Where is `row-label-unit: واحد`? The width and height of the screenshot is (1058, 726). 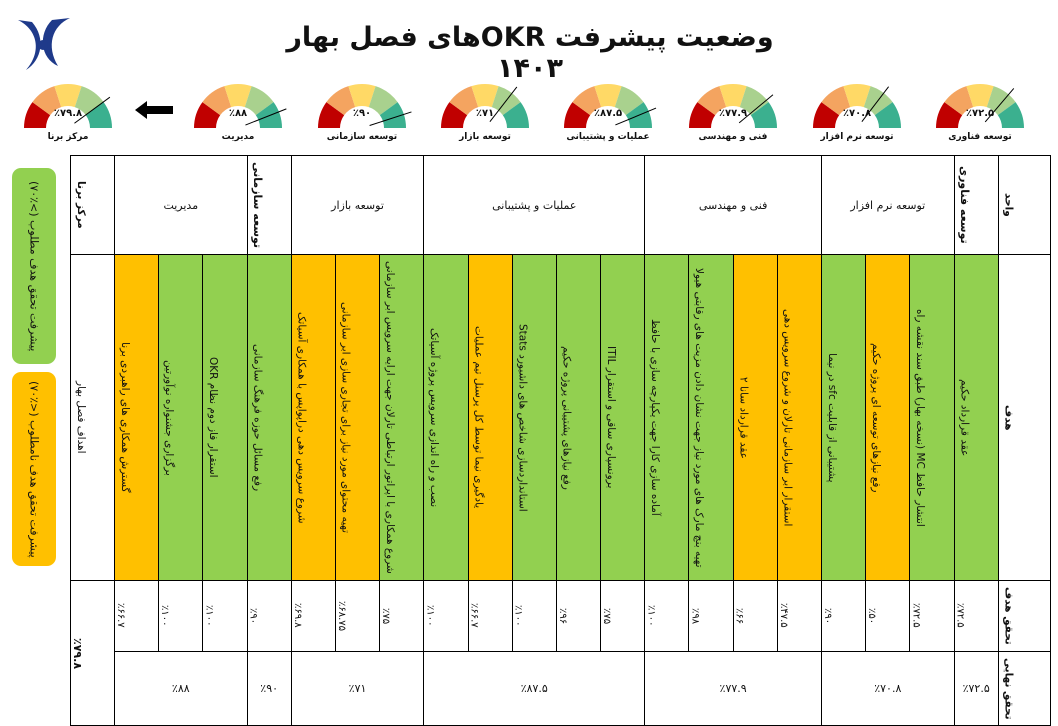
row-label-unit: واحد is located at coordinates (1024, 205).